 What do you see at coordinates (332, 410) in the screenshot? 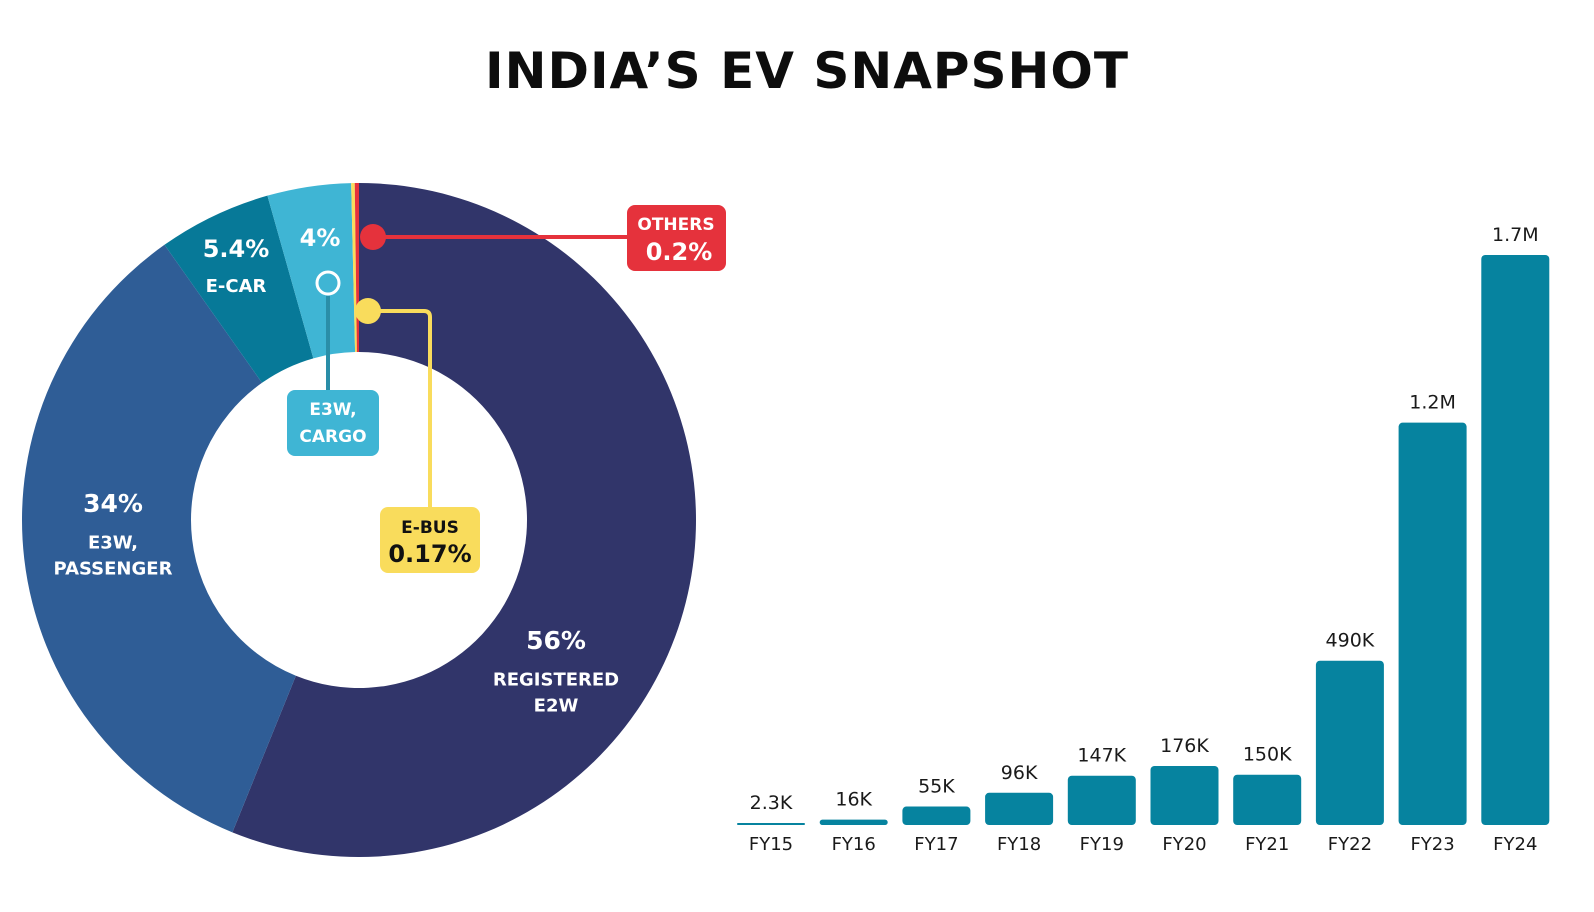
I see `callout-name-label: E3W,` at bounding box center [332, 410].